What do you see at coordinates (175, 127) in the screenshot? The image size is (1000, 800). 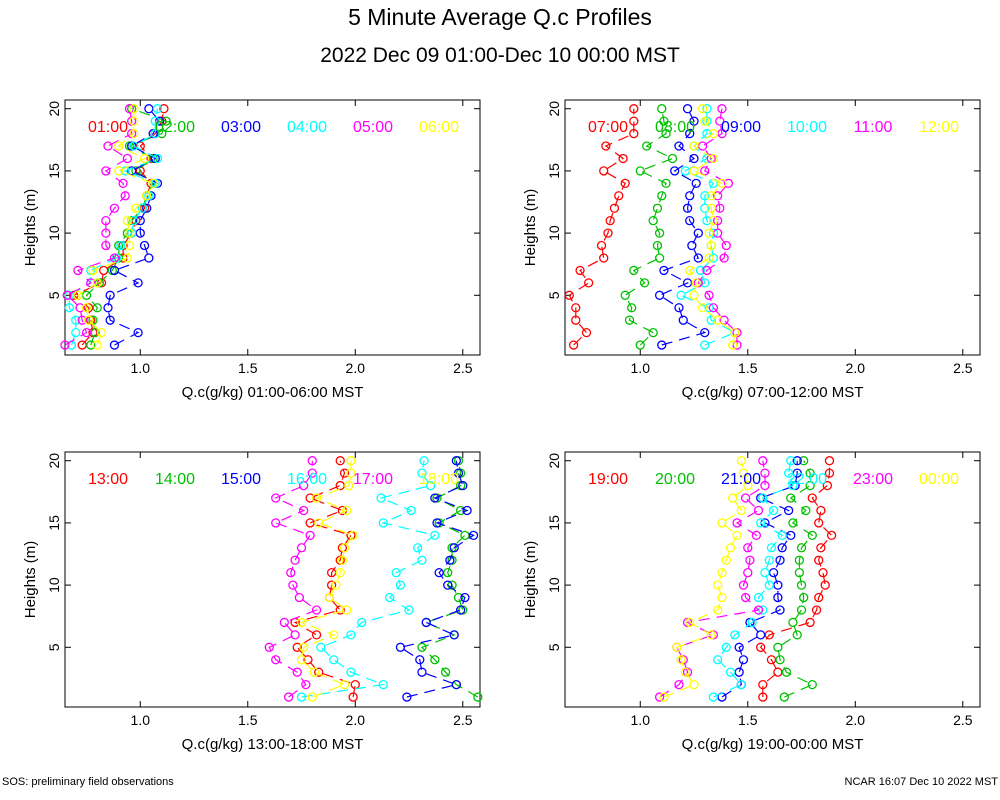 I see `legend-entry: 02:00` at bounding box center [175, 127].